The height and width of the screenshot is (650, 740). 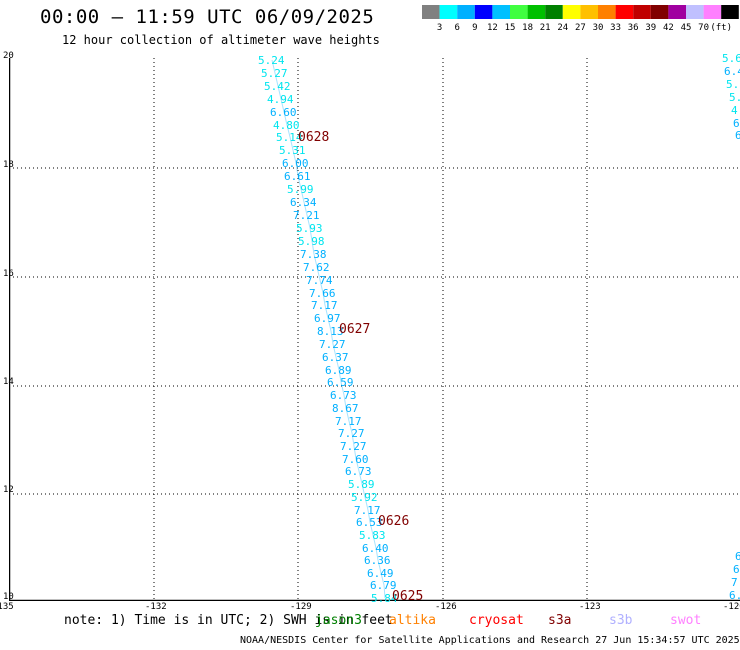 What do you see at coordinates (408, 596) in the screenshot?
I see `time-label: 0625` at bounding box center [408, 596].